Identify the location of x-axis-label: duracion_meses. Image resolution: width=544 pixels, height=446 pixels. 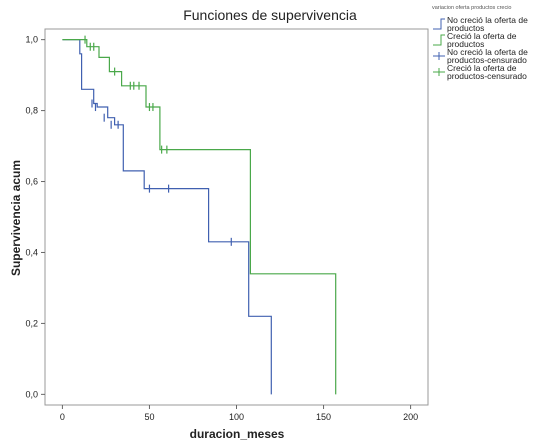
(237, 434).